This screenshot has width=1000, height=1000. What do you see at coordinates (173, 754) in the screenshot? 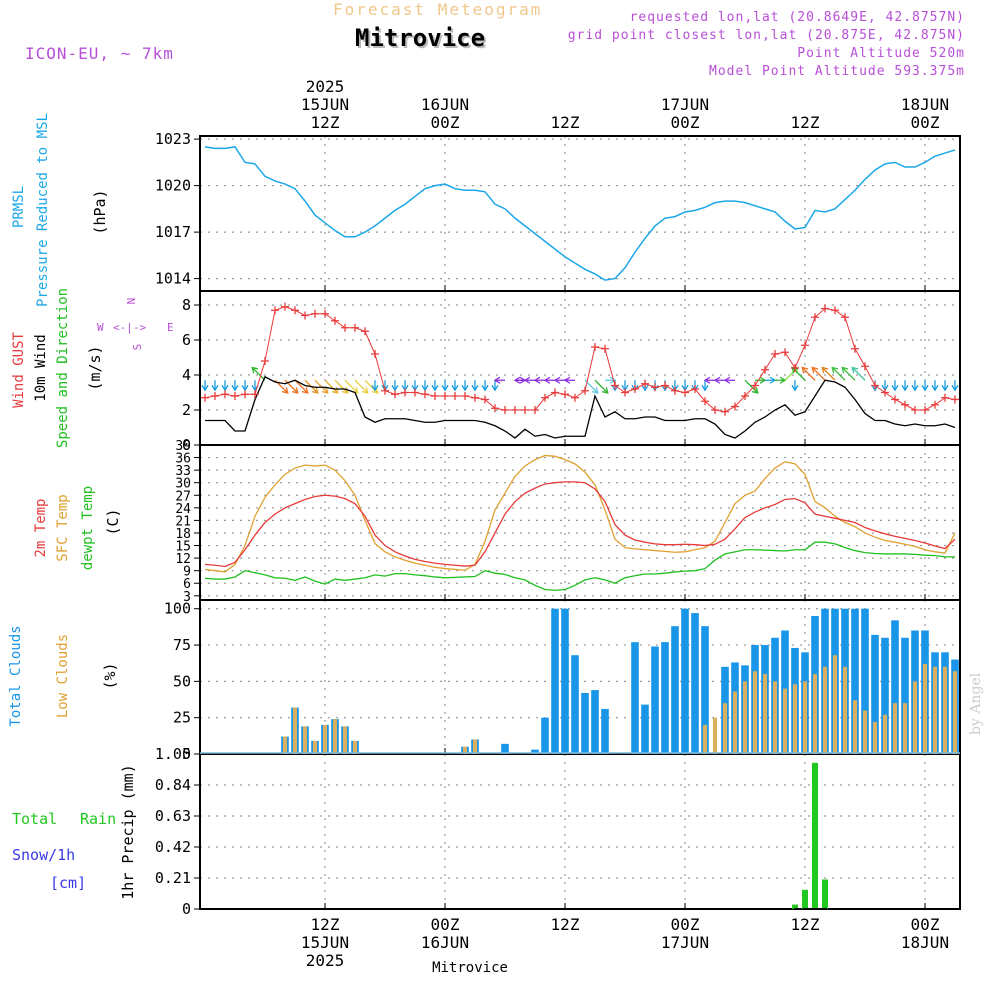
I see `y-tick-label: 1.05` at bounding box center [173, 754].